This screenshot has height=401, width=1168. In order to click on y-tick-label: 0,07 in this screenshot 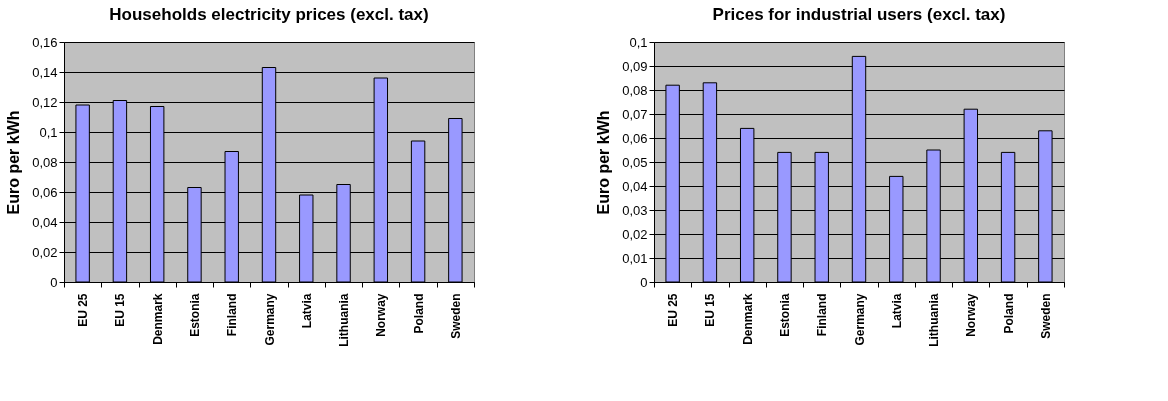, I will do `click(635, 114)`.